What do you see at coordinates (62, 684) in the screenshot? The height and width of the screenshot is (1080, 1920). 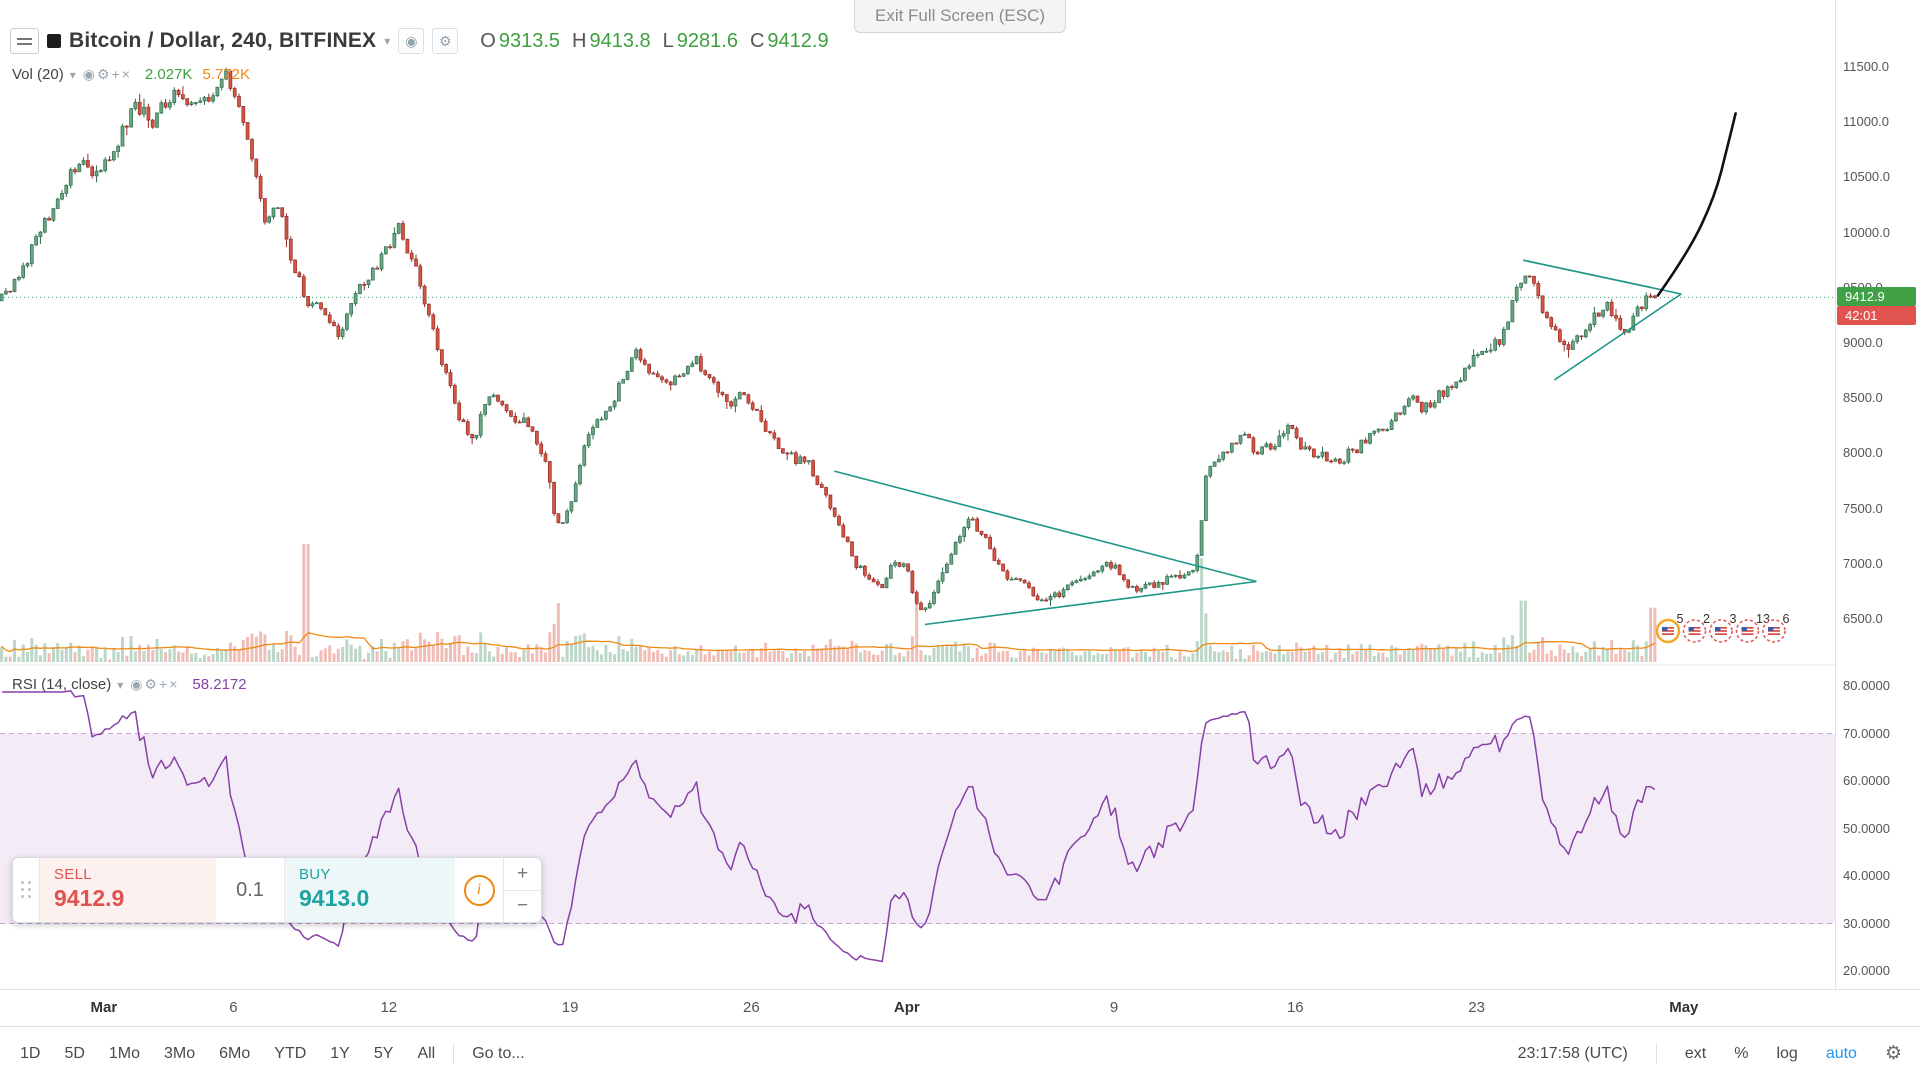 I see `rsi-indicator-label: RSI (14, close)` at bounding box center [62, 684].